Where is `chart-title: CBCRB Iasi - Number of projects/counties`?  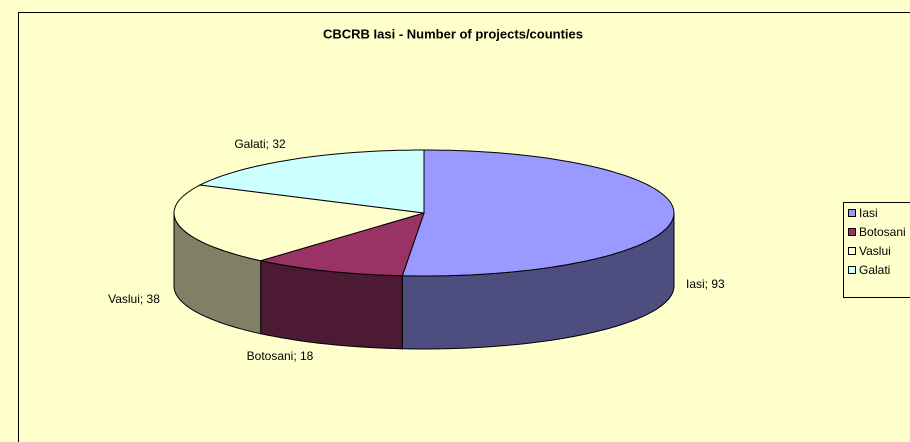 chart-title: CBCRB Iasi - Number of projects/counties is located at coordinates (453, 33).